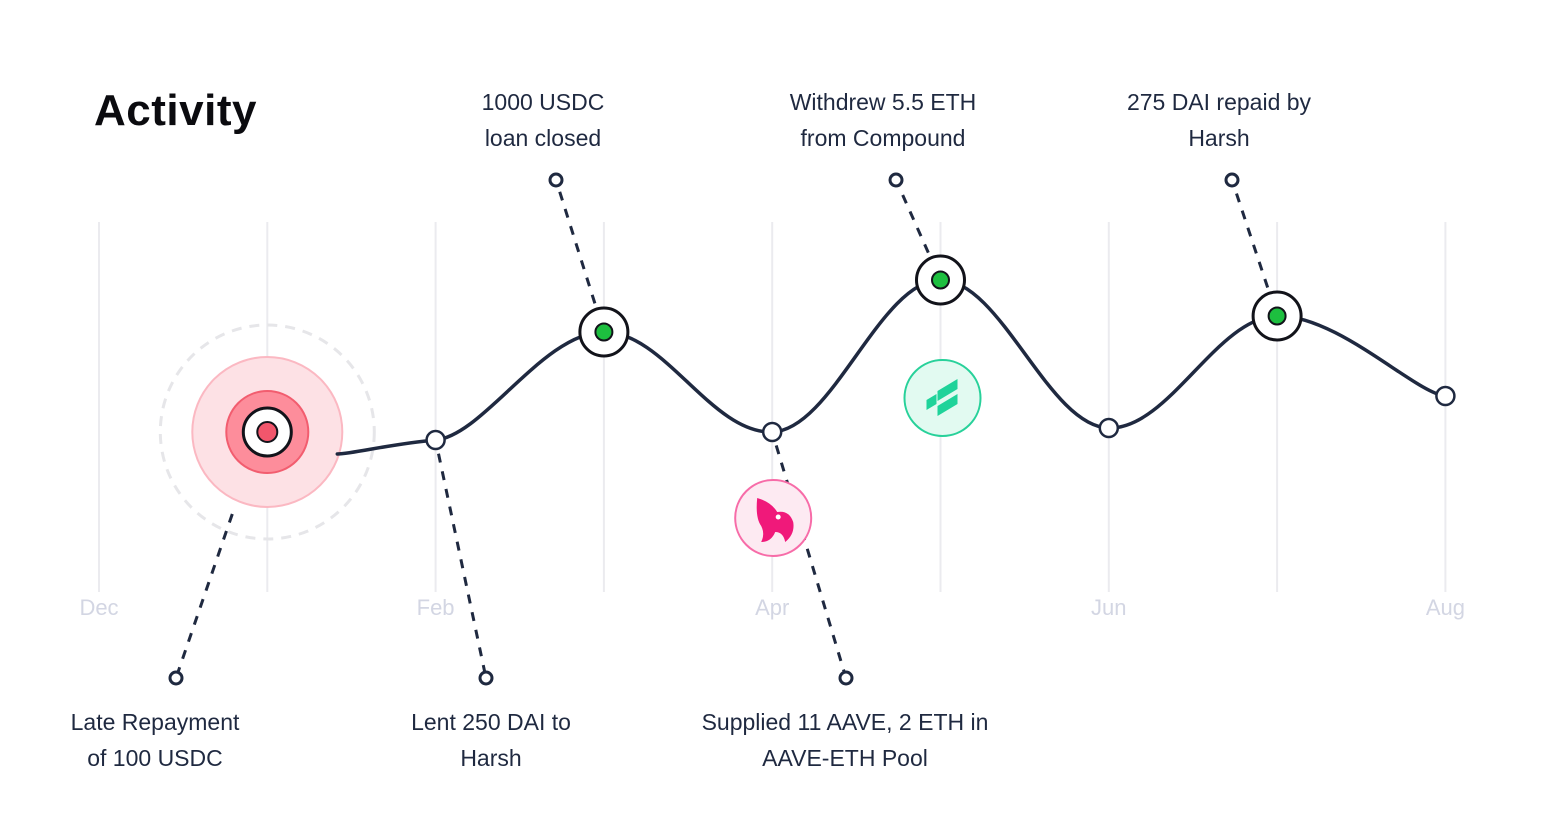  I want to click on annotation-label: Withdrew 5.5 ETH from Compound, so click(883, 120).